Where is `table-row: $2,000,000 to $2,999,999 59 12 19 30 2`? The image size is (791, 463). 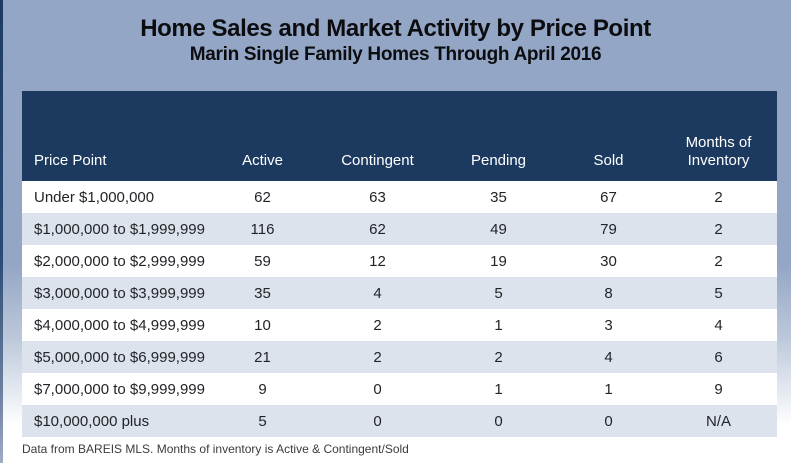
table-row: $2,000,000 to $2,999,999 59 12 19 30 2 is located at coordinates (399, 261).